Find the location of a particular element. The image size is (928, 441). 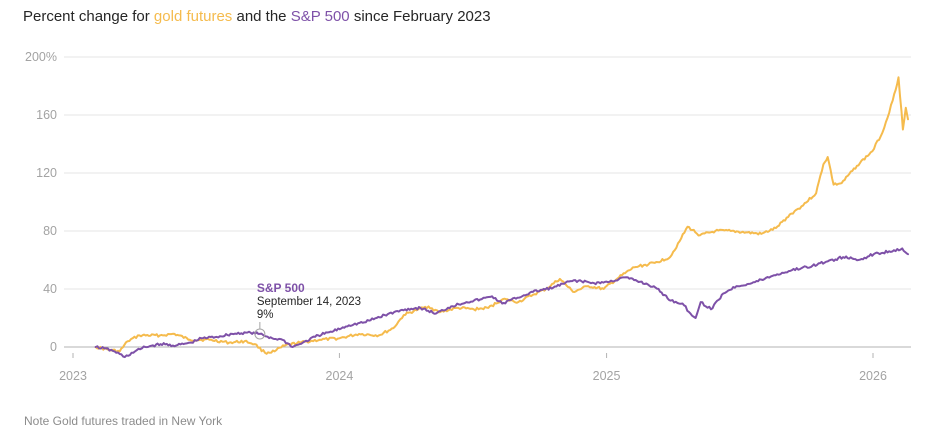

y-tick-label: 40 is located at coordinates (50, 289).